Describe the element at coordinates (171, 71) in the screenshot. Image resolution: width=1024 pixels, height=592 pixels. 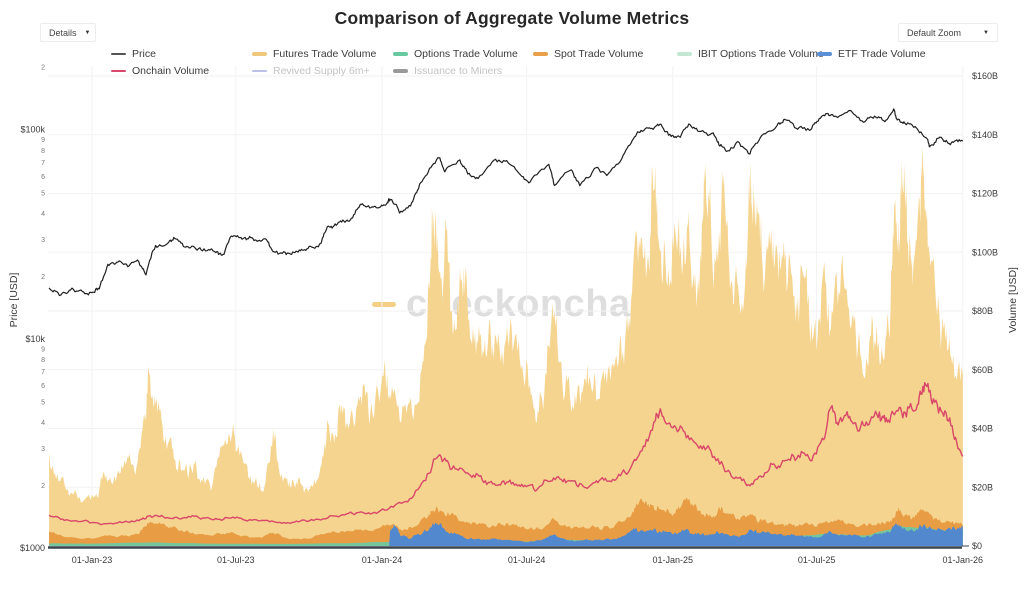
I see `legend-label: Onchain Volume` at that location.